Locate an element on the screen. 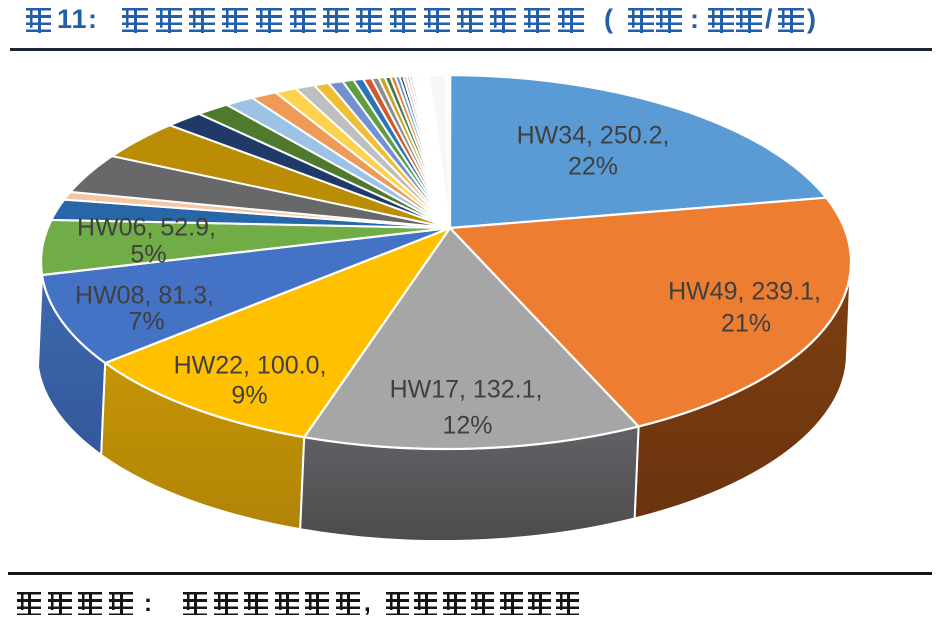  svg-text: HW22, 100.0, is located at coordinates (250, 365).